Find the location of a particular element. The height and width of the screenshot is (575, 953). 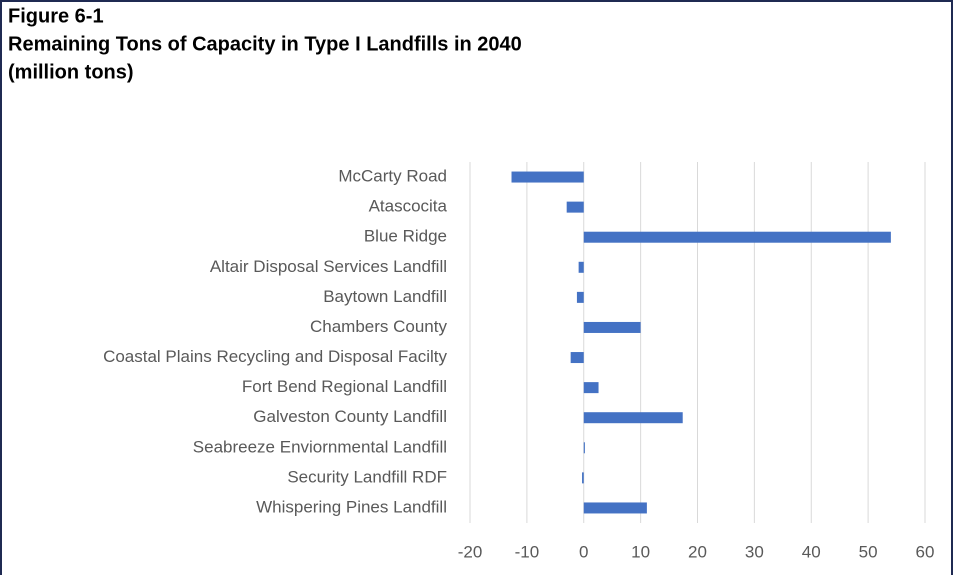

chart-subtitle: (million tons) is located at coordinates (71, 72).